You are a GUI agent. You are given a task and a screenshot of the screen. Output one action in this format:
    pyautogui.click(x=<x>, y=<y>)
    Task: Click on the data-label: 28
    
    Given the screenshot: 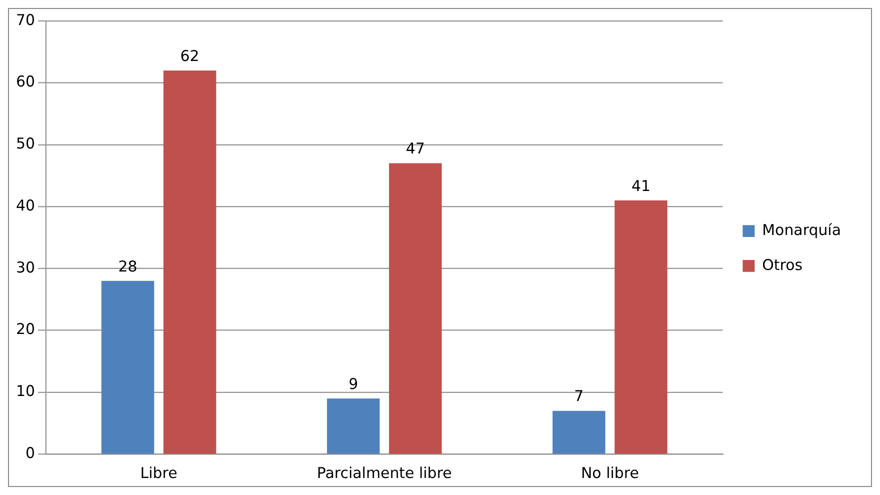 What is the action you would take?
    pyautogui.click(x=128, y=266)
    